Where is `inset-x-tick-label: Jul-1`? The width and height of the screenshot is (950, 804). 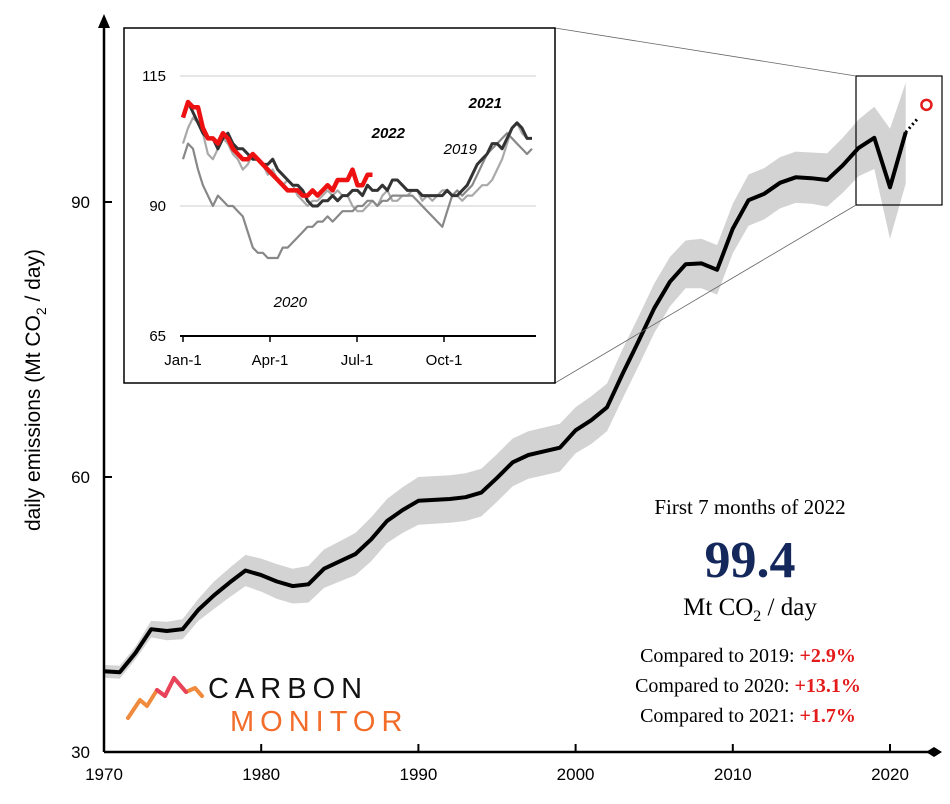 inset-x-tick-label: Jul-1 is located at coordinates (357, 360).